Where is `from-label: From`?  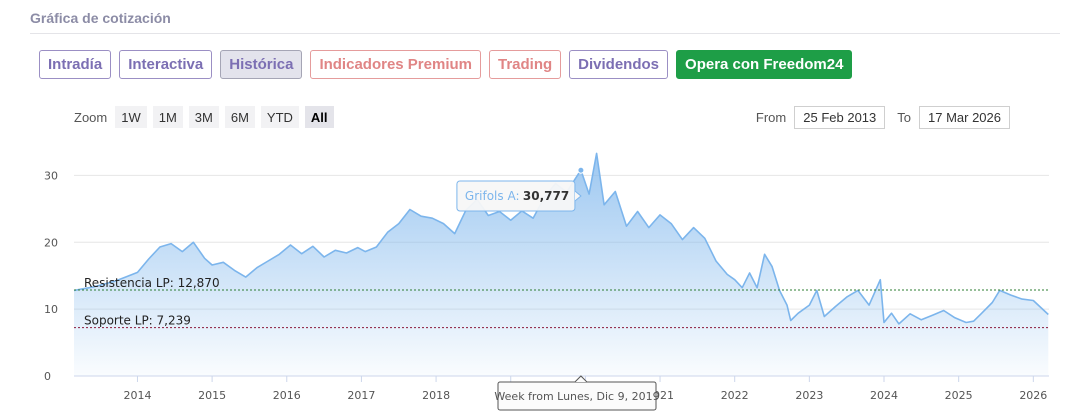 from-label: From is located at coordinates (771, 117).